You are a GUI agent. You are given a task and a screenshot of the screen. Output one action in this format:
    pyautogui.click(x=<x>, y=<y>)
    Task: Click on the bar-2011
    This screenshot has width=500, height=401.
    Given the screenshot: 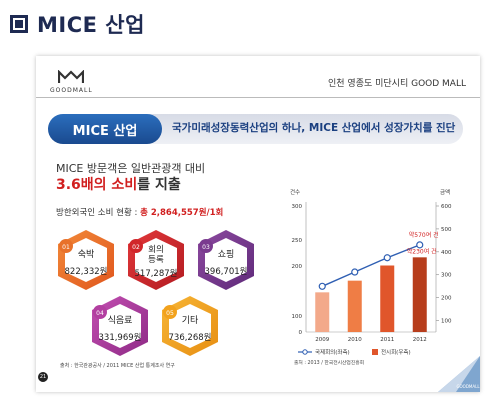 What is the action you would take?
    pyautogui.click(x=387, y=298)
    